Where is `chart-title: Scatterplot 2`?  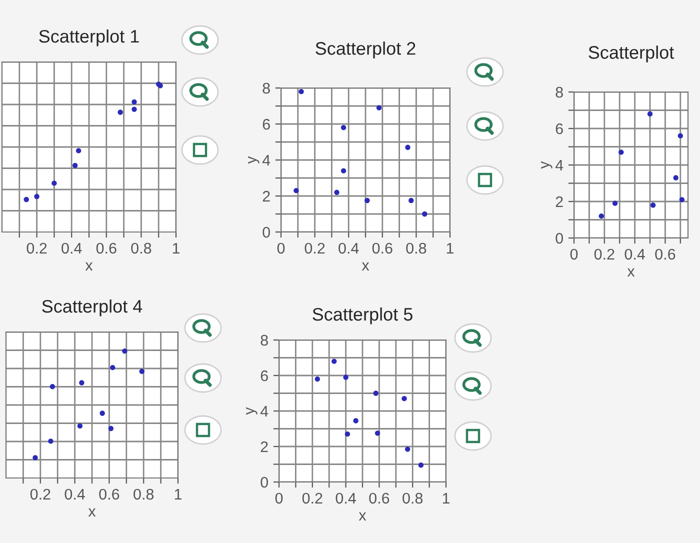 chart-title: Scatterplot 2 is located at coordinates (366, 50).